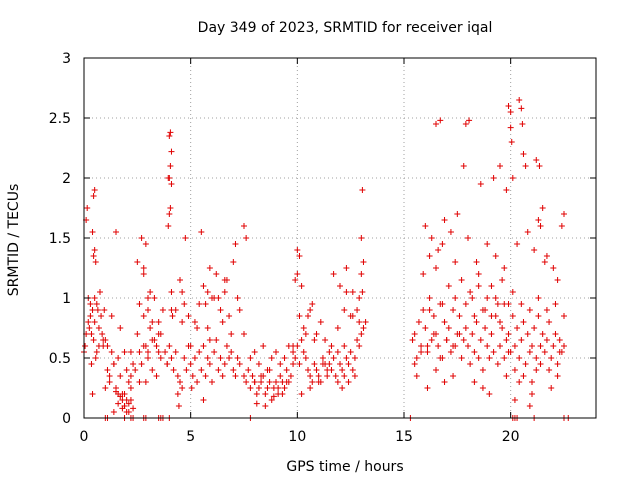 Image resolution: width=640 pixels, height=480 pixels. Describe the element at coordinates (66, 299) in the screenshot. I see `y-tick-label: 1` at that location.